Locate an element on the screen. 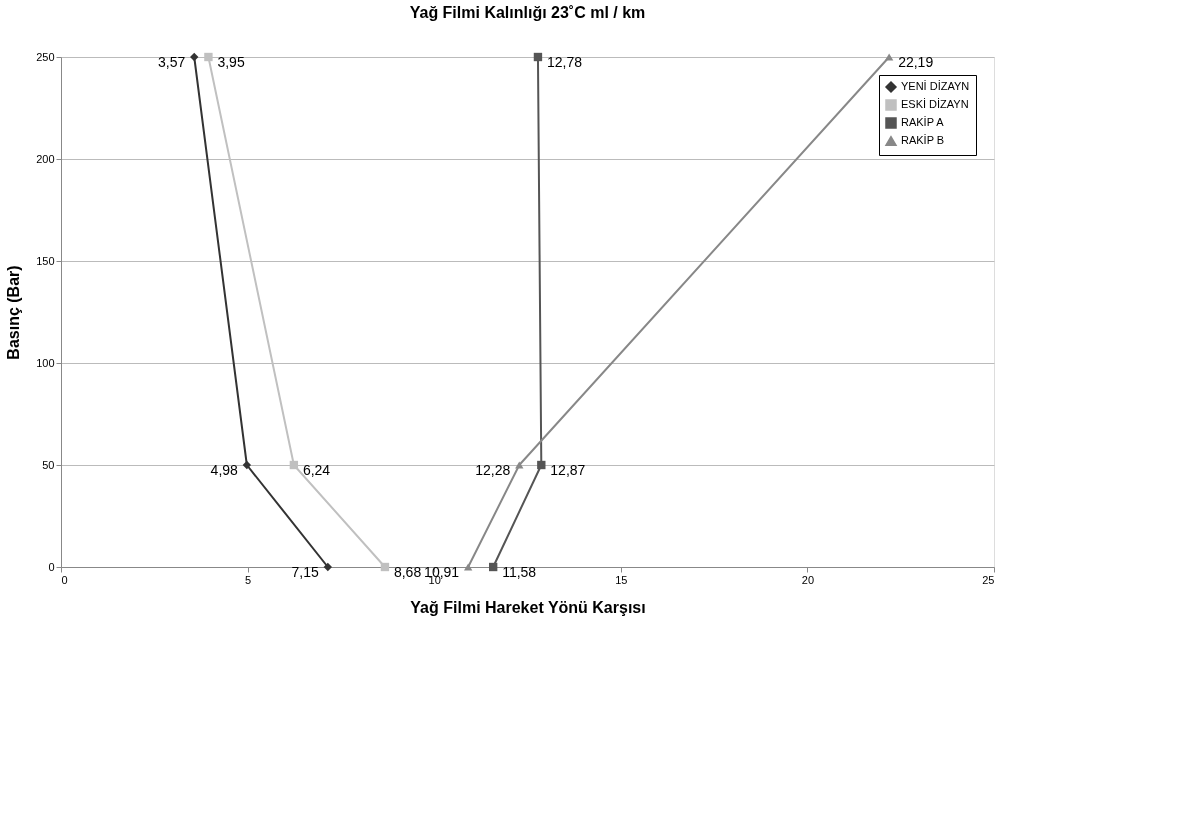  y-tick-label: 0 is located at coordinates (51, 566).